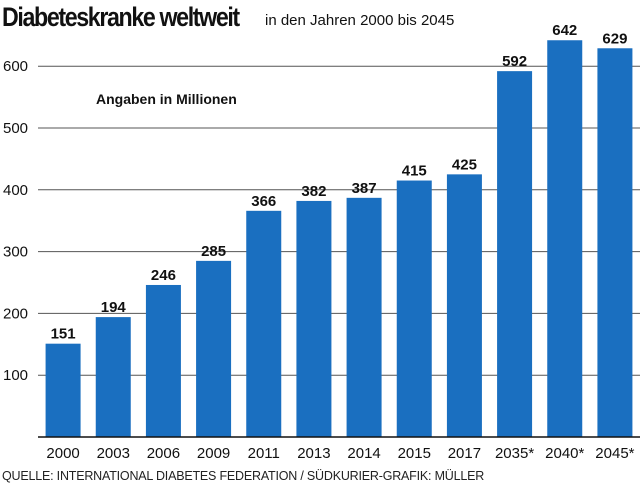 This screenshot has width=644, height=489. I want to click on value-label: 387, so click(364, 188).